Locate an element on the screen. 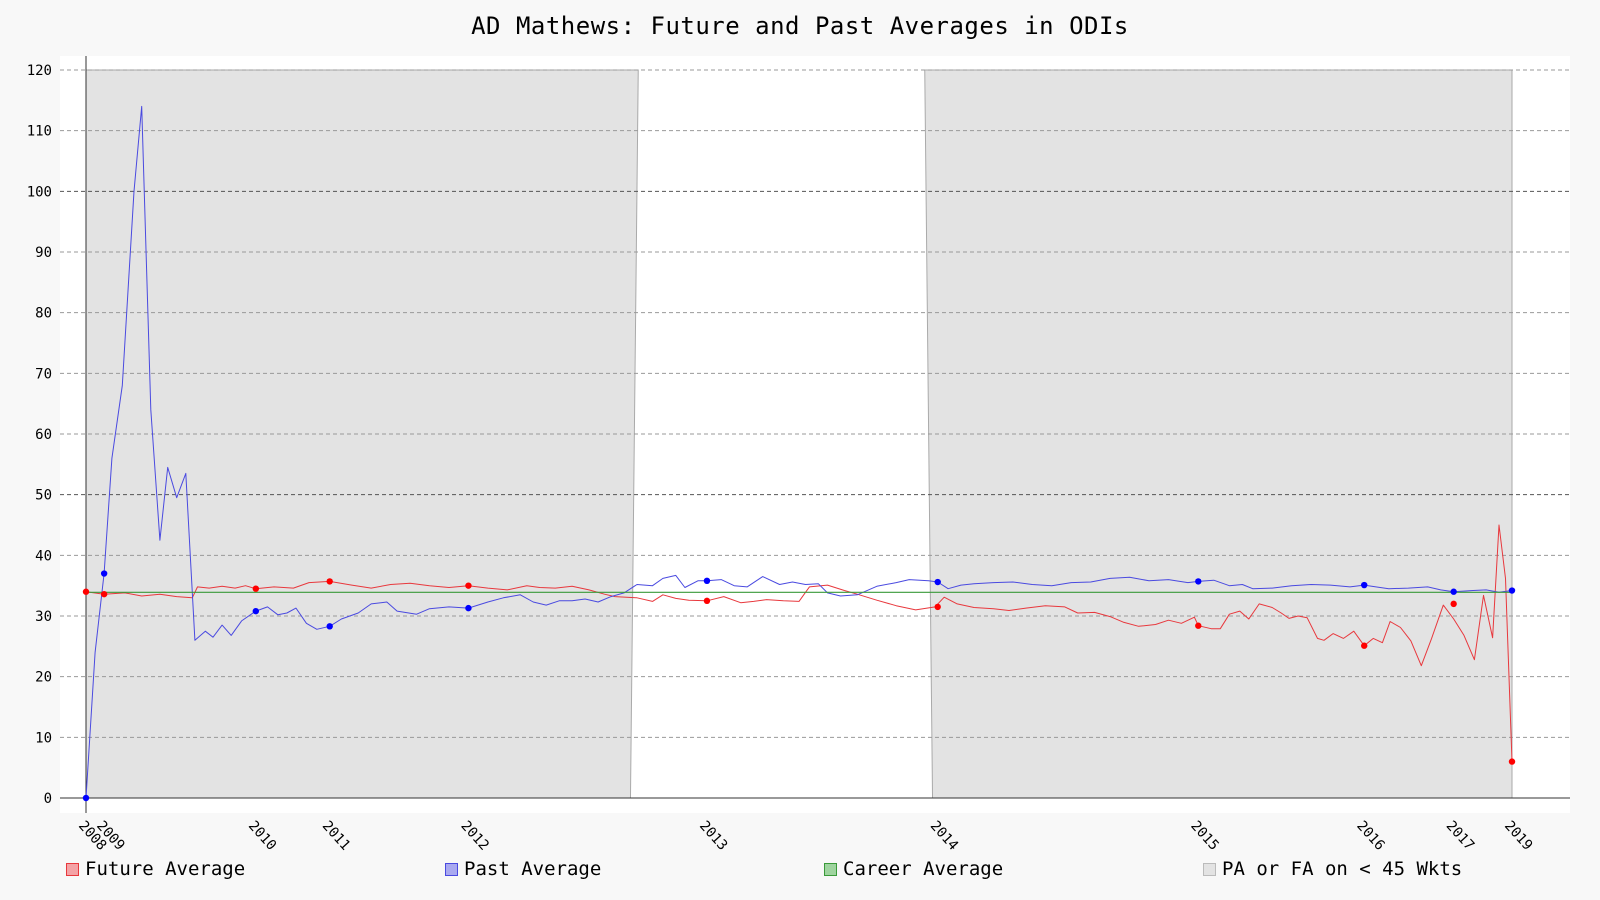 The height and width of the screenshot is (900, 1600). legend-item-pa-or-fa-on-45-wkts: PA or FA on < 45 Wkts is located at coordinates (1332, 869).